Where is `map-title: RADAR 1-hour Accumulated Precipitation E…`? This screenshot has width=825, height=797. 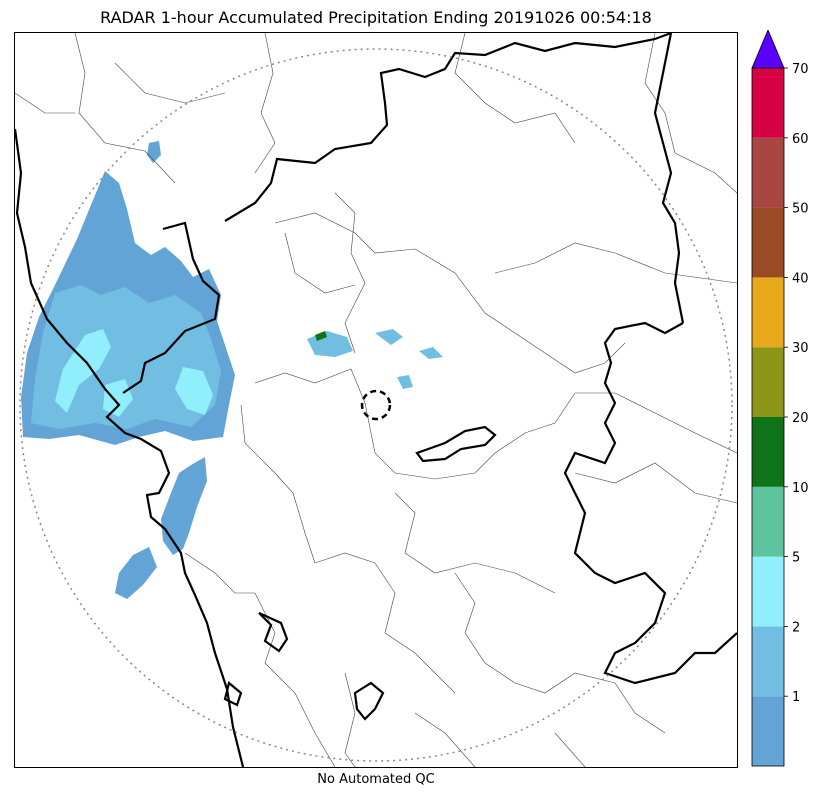
map-title: RADAR 1-hour Accumulated Precipitation E… is located at coordinates (376, 17).